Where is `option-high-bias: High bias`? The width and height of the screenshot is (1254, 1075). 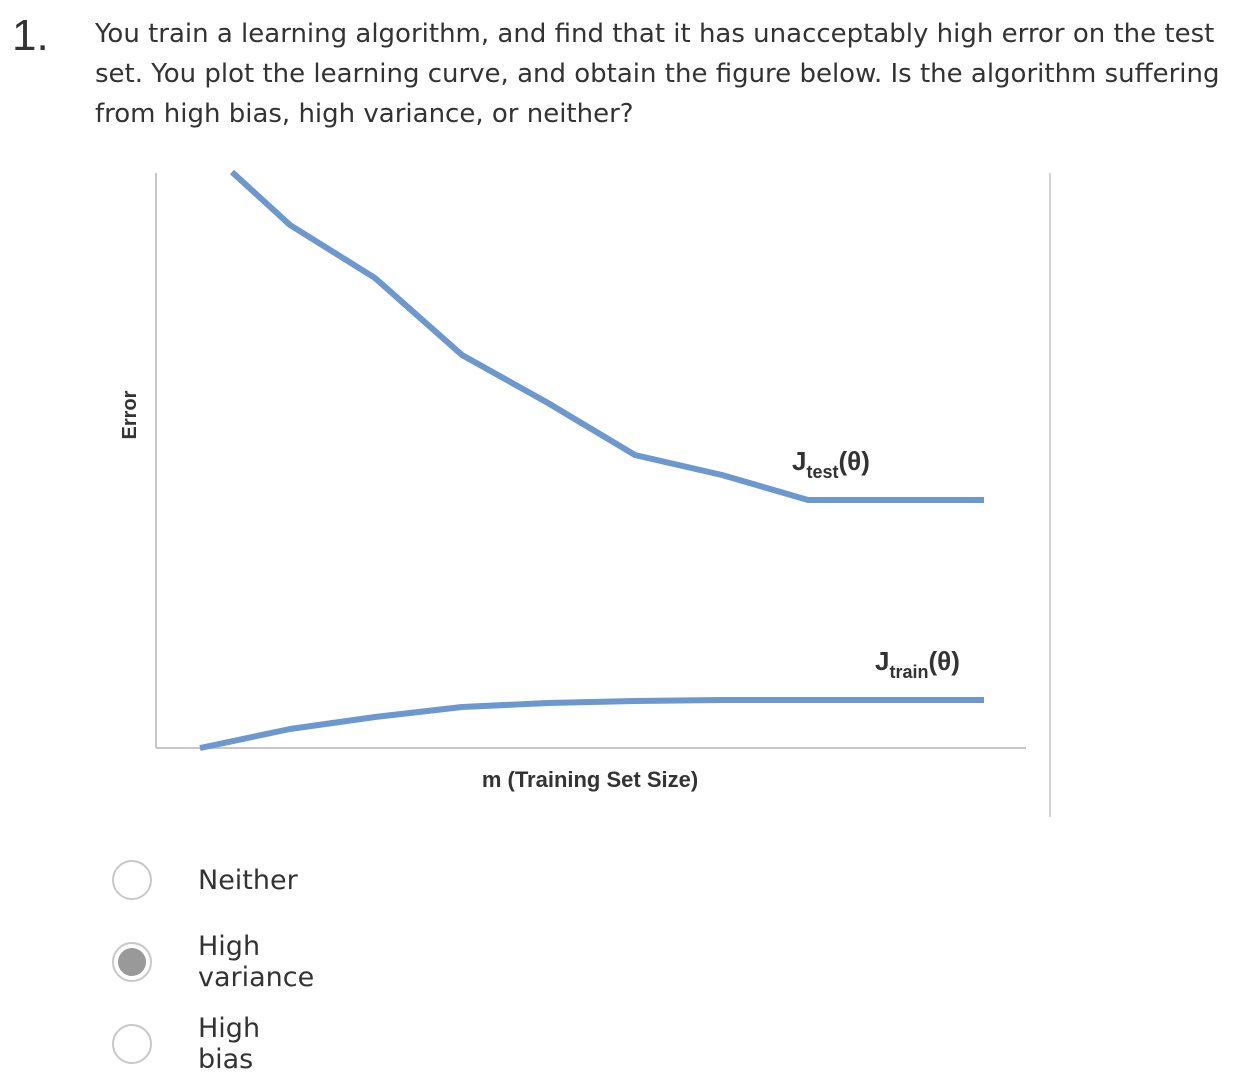 option-high-bias: High bias is located at coordinates (186, 1044).